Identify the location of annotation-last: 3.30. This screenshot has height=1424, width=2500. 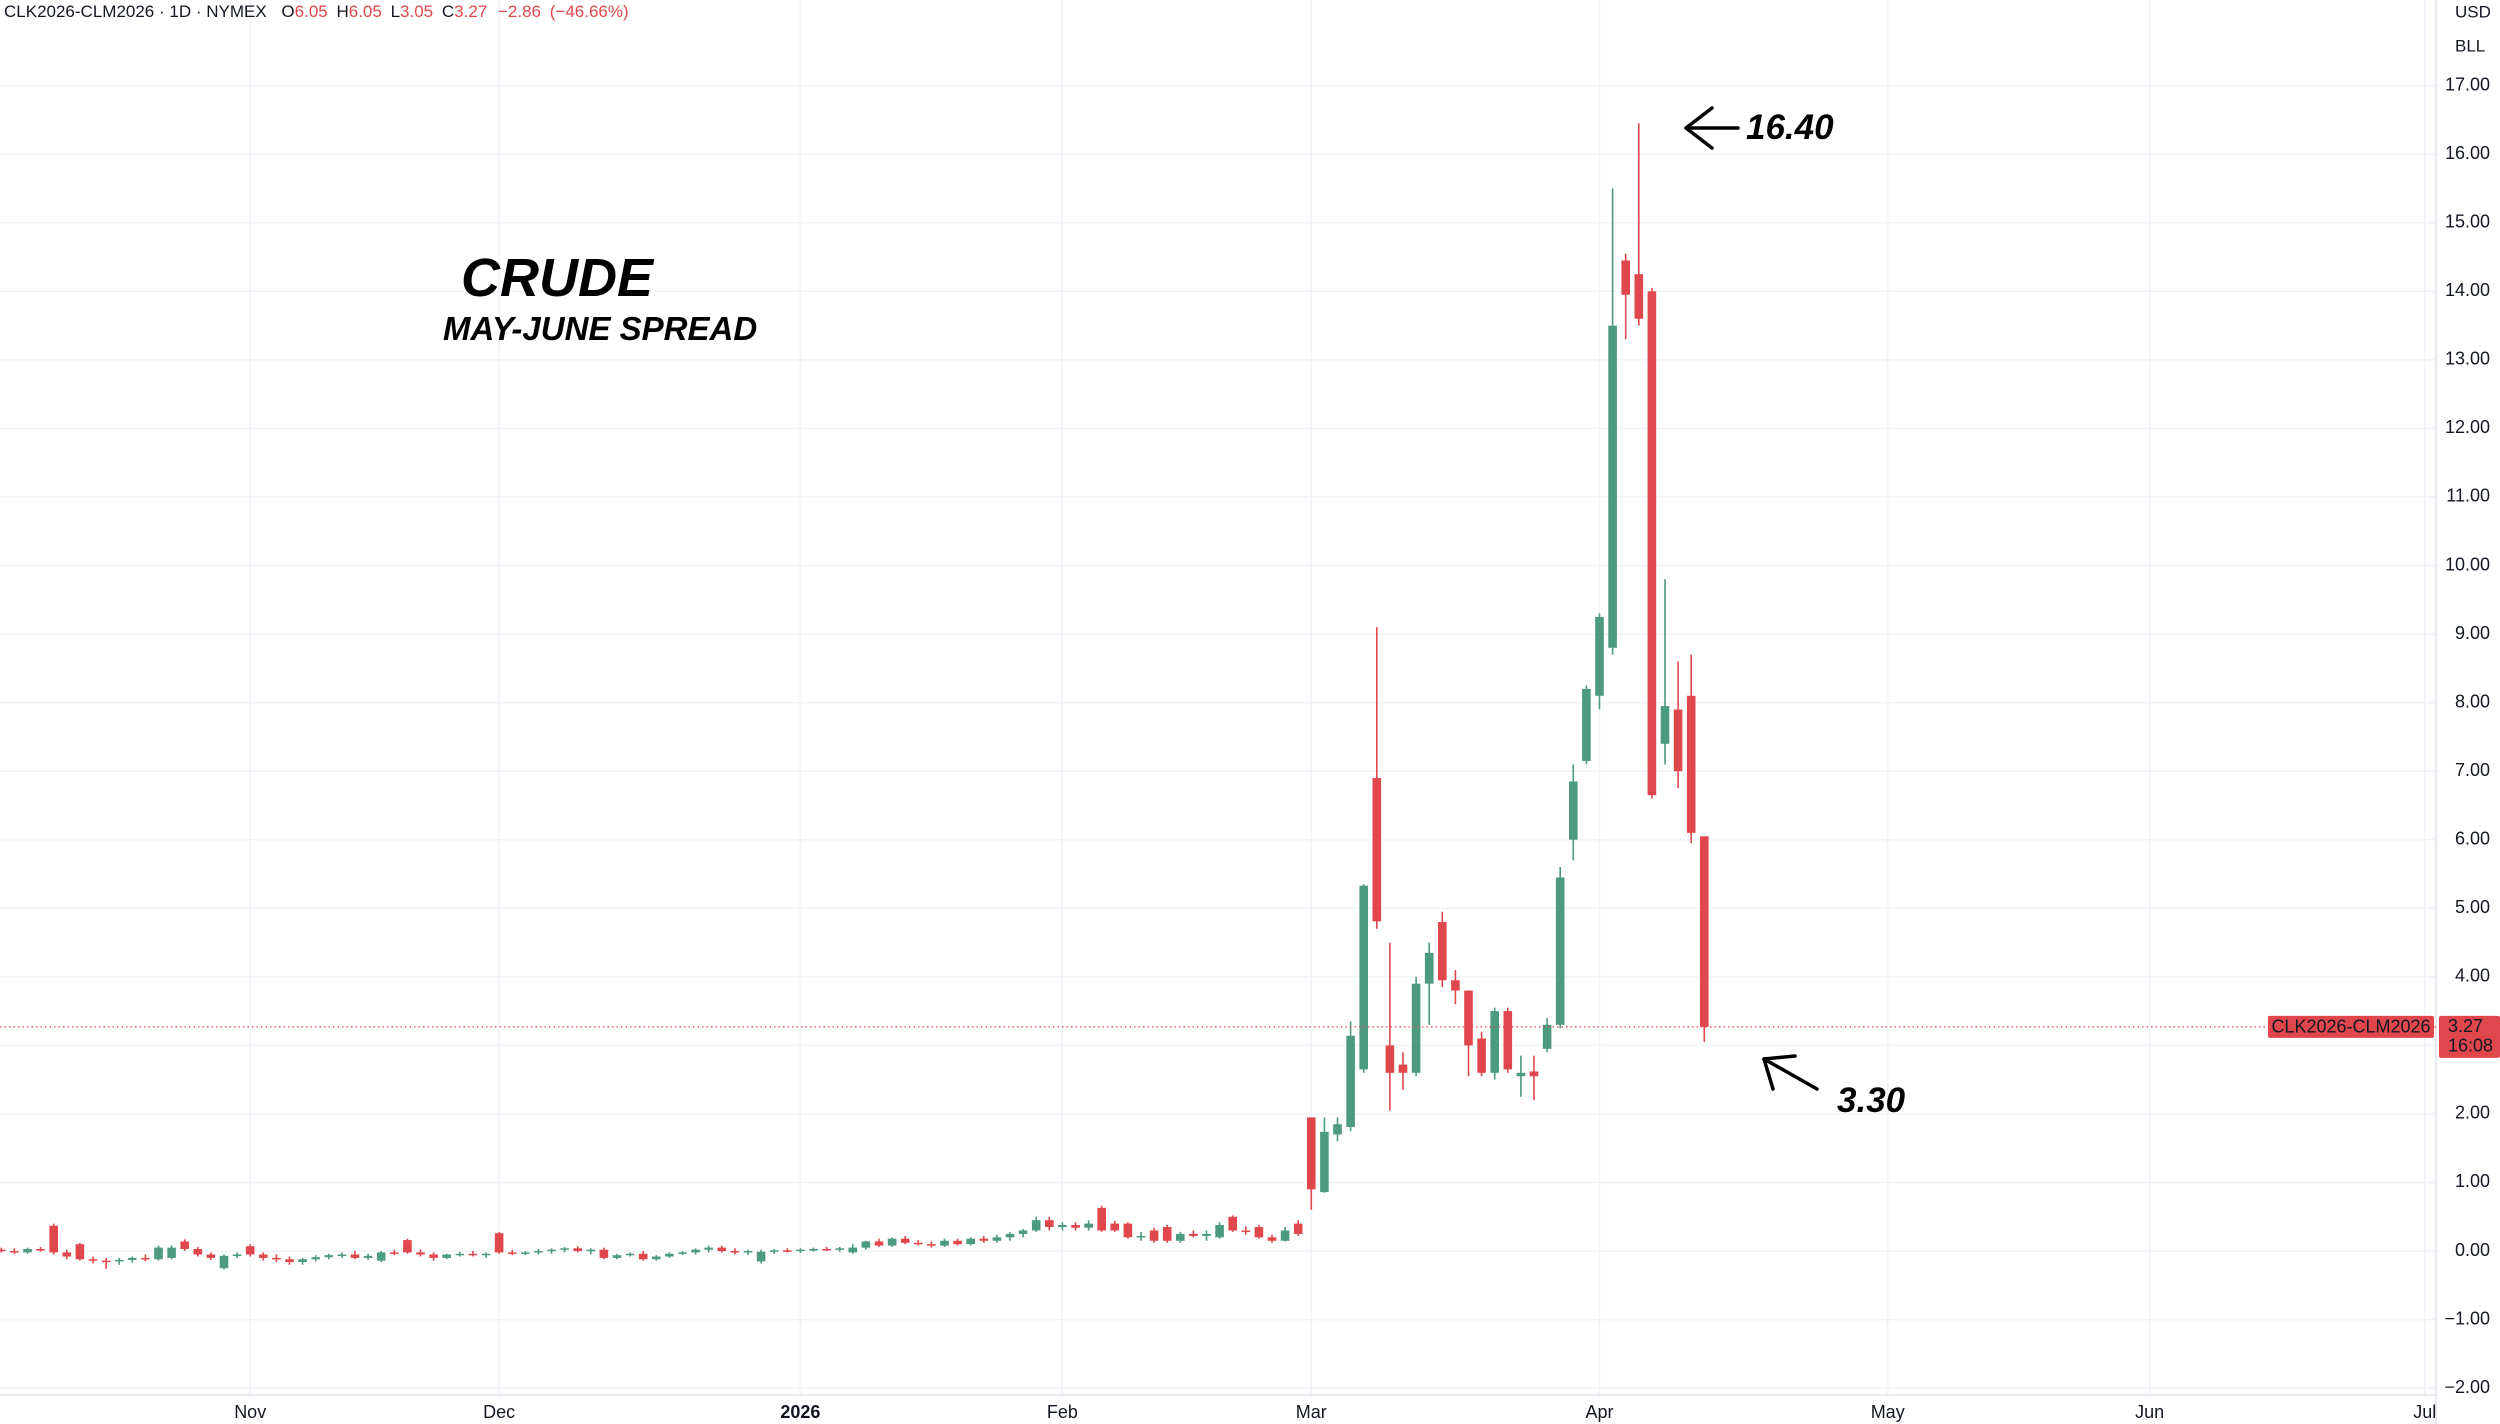
(1871, 1100).